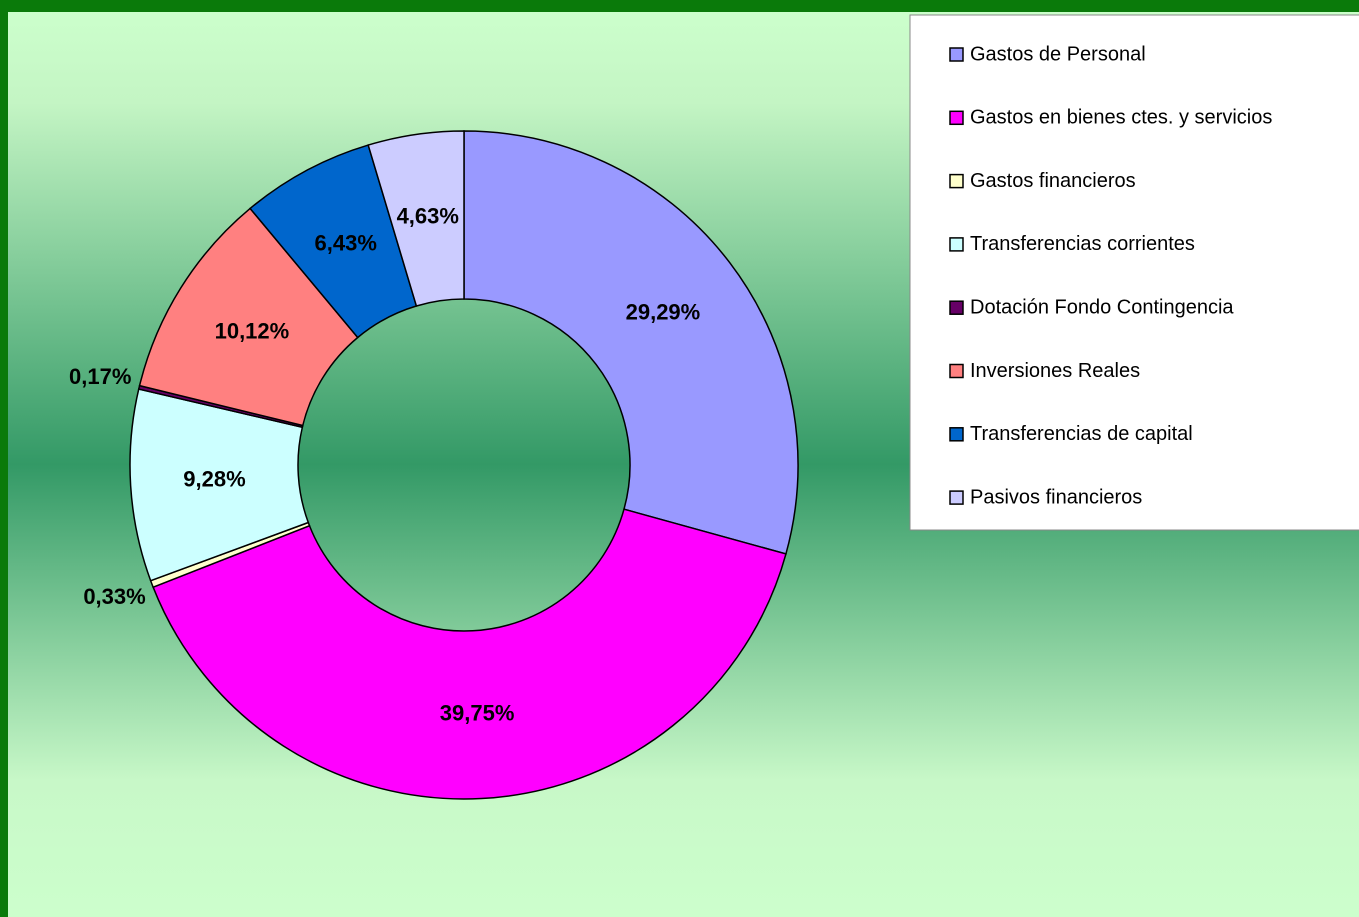  Describe the element at coordinates (663, 311) in the screenshot. I see `value-label: 29,29%` at that location.